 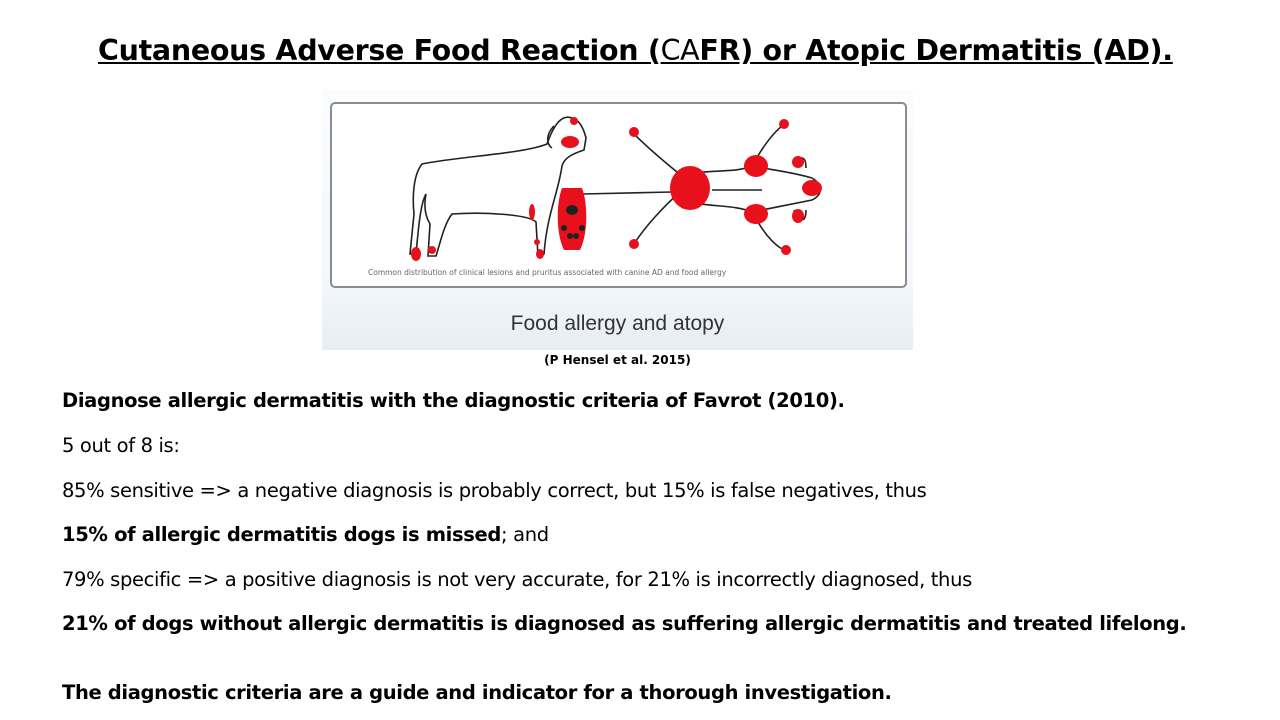 I want to click on dog-illustration, so click(x=615, y=188).